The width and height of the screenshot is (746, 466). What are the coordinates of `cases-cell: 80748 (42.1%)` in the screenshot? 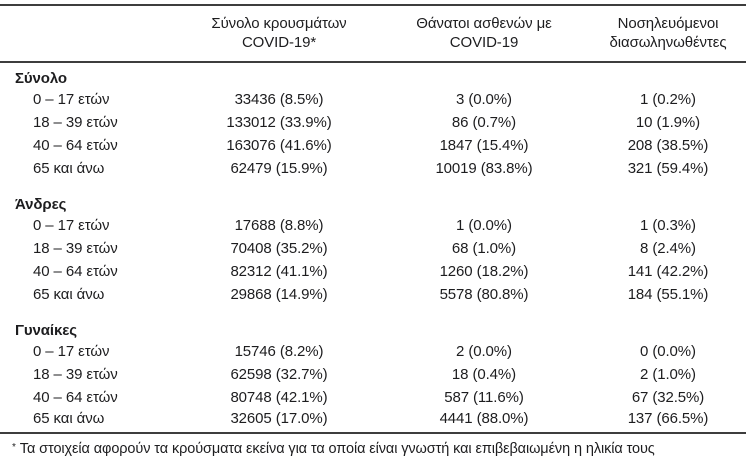 It's located at (279, 397).